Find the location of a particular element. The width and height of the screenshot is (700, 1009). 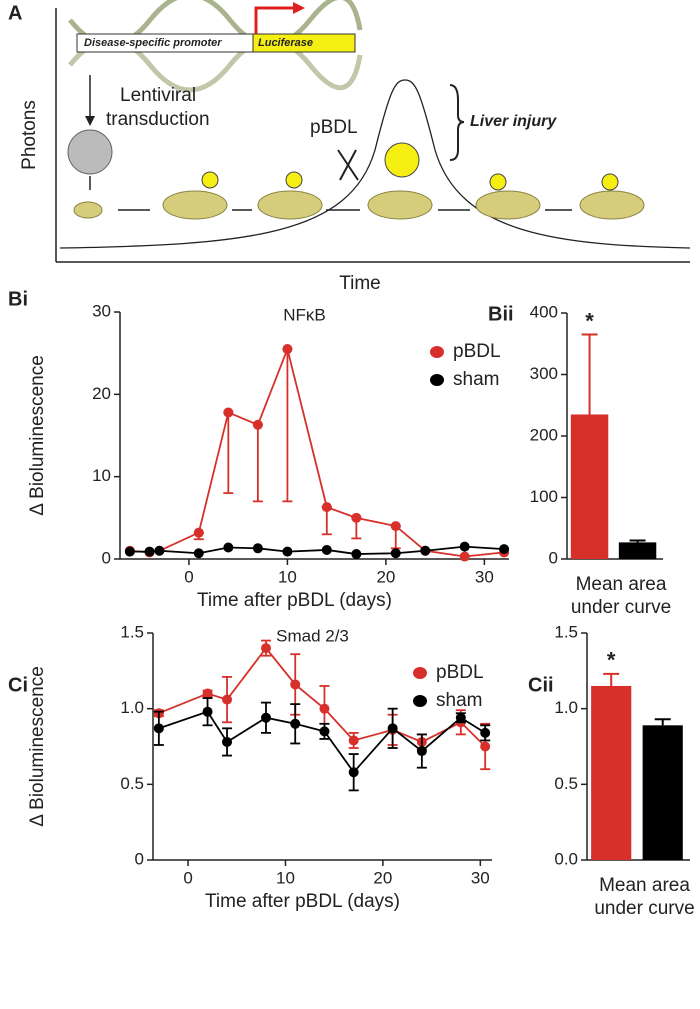

tss-arrowhead is located at coordinates (299, 8).